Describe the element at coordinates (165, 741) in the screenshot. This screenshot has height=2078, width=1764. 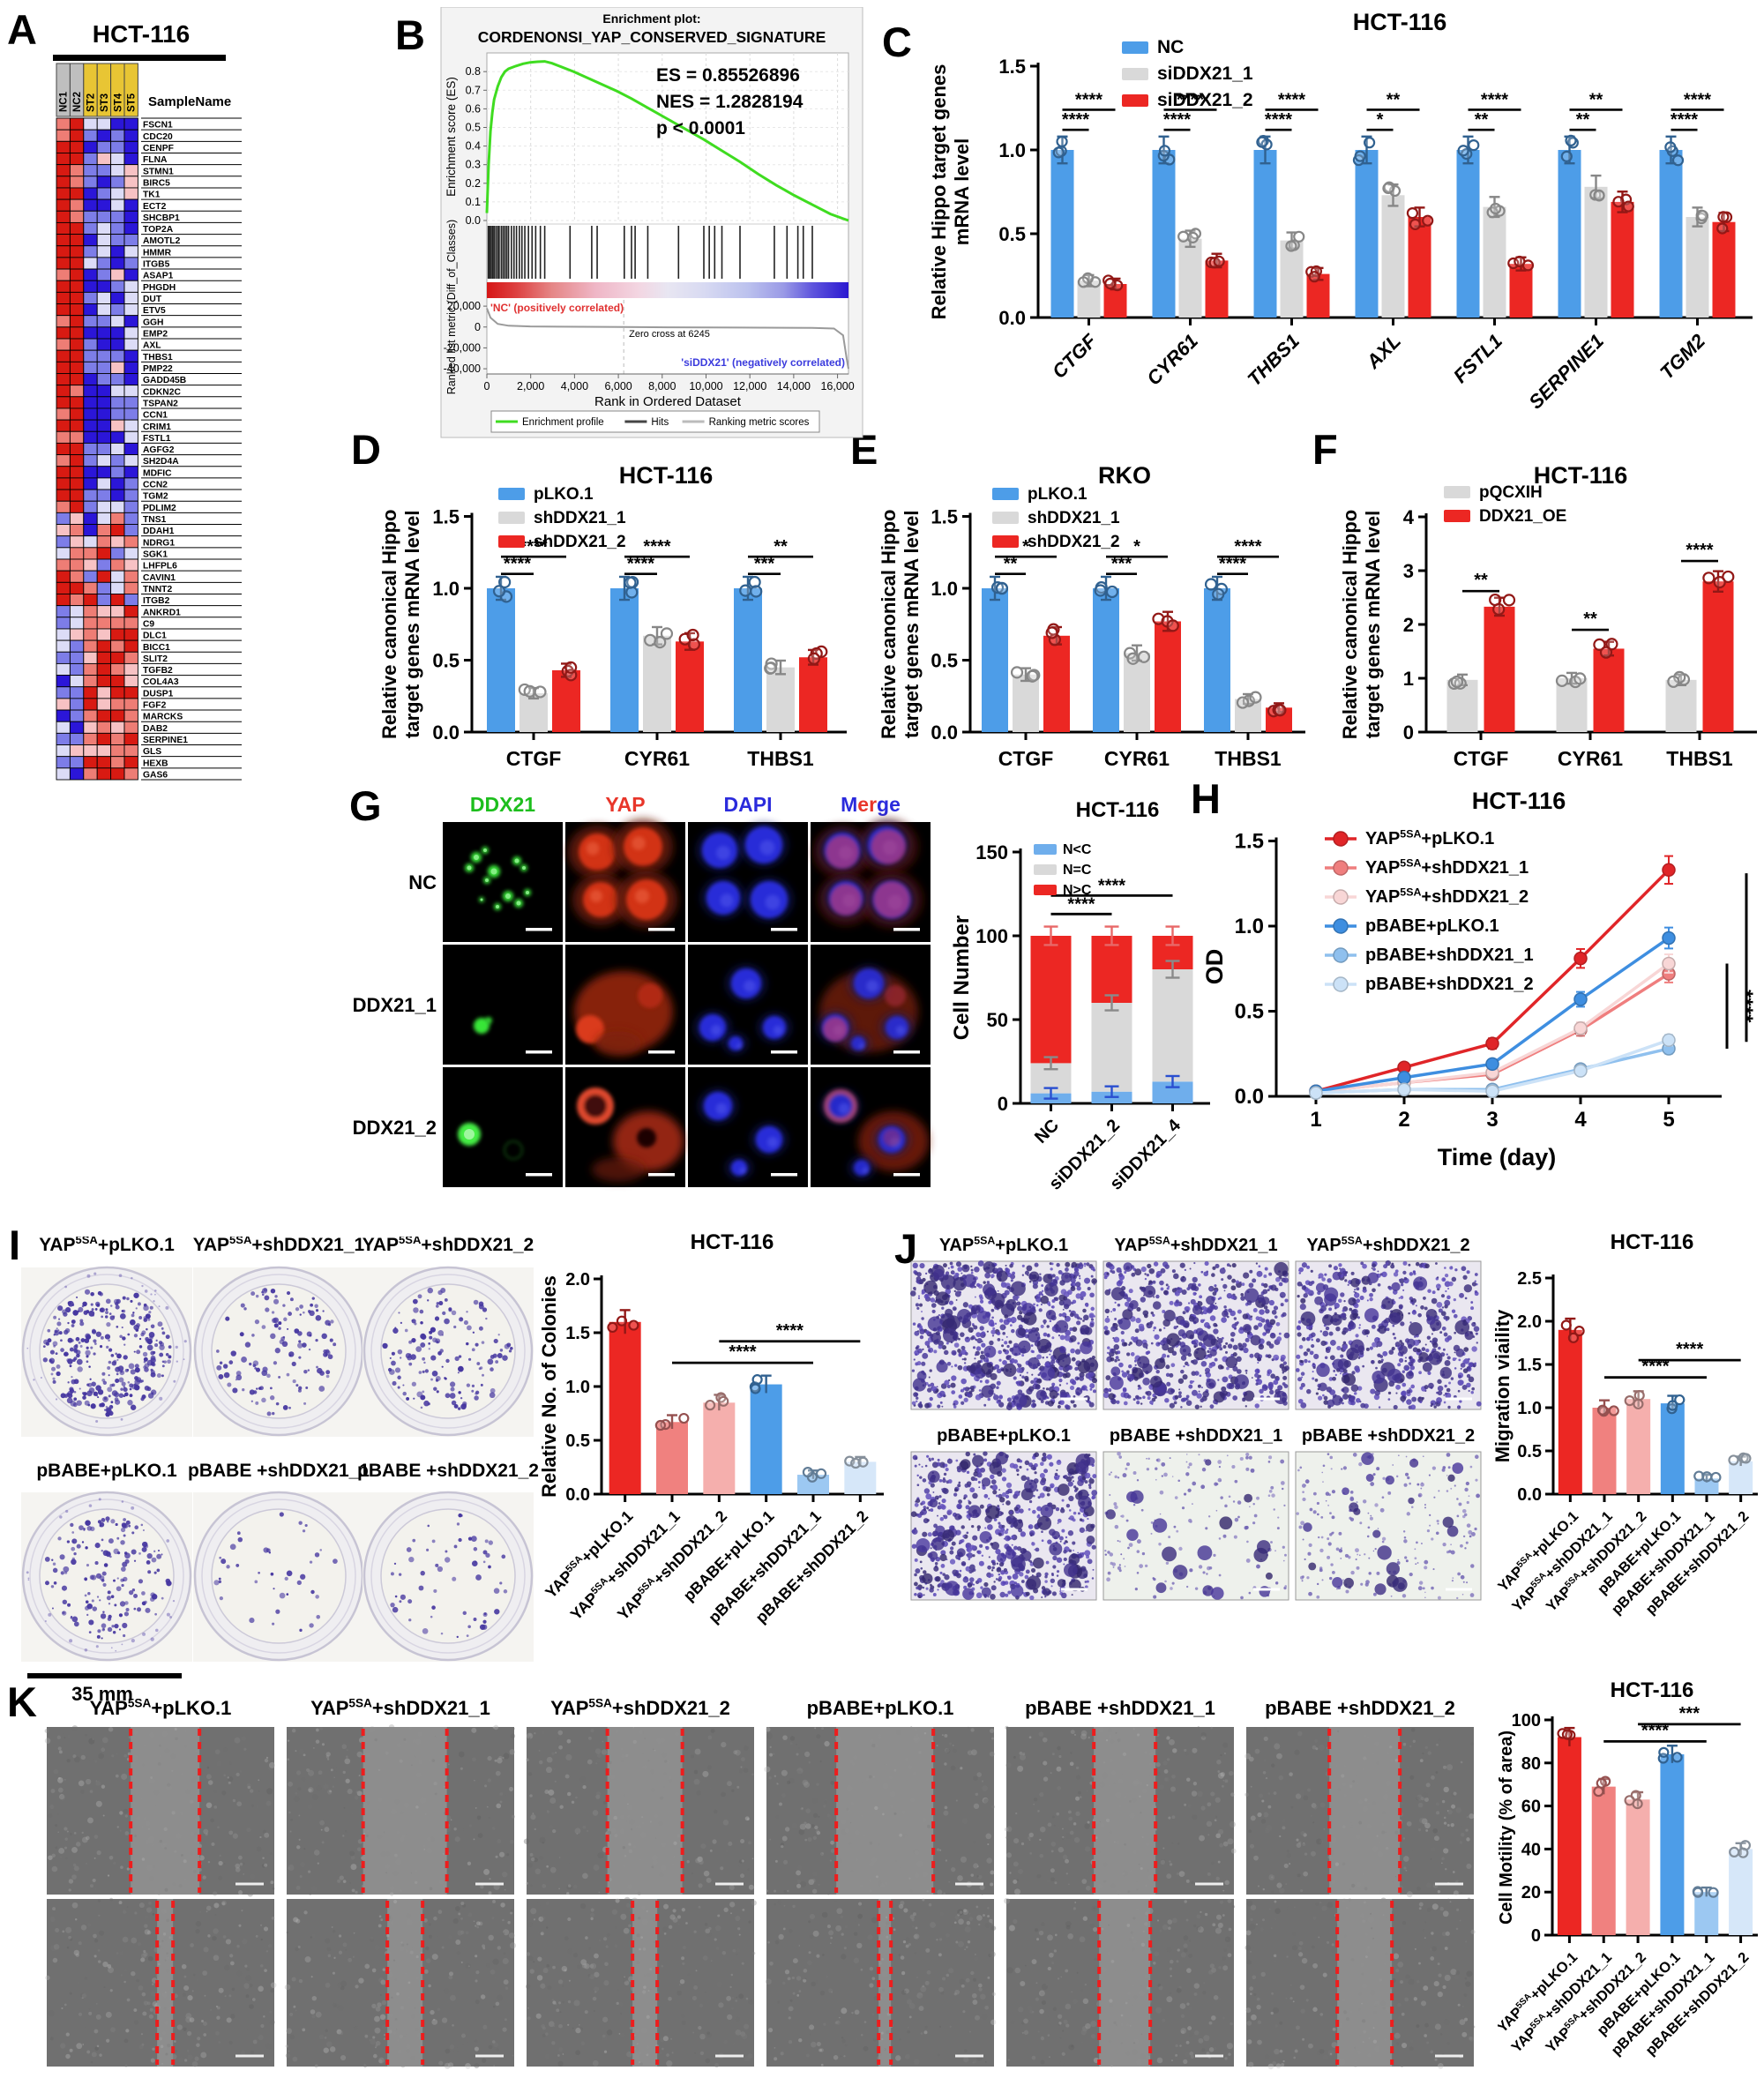
I see `svg-text: SERPINE1` at that location.